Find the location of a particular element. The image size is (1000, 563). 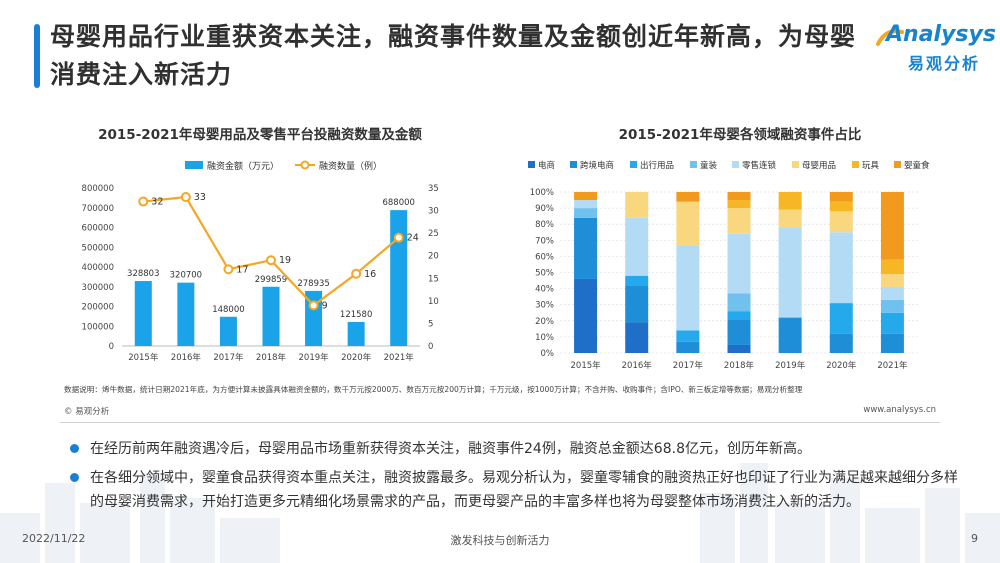

footer-slogan: 激发科技与创新活力 is located at coordinates (500, 540).